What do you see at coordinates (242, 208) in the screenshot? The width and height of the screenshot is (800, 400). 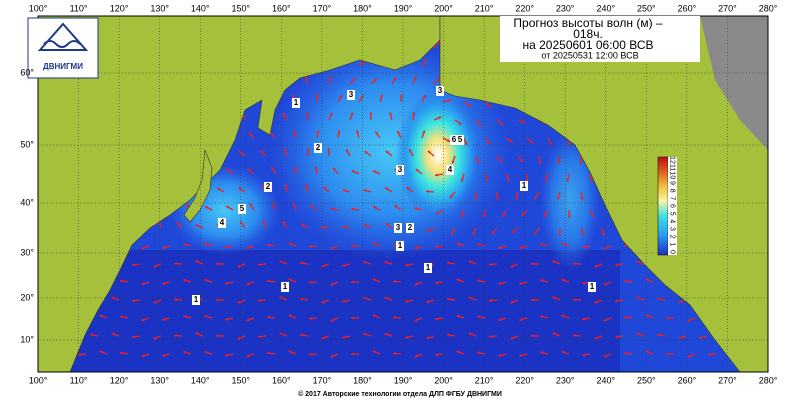 I see `contour-label: 5` at bounding box center [242, 208].